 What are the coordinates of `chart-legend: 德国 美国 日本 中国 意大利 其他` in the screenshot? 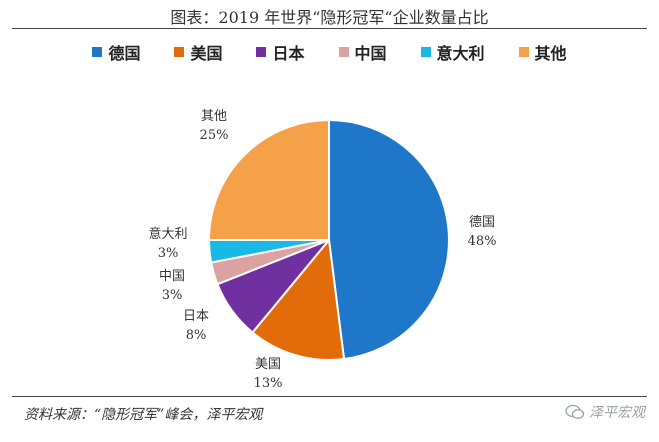 It's located at (329, 52).